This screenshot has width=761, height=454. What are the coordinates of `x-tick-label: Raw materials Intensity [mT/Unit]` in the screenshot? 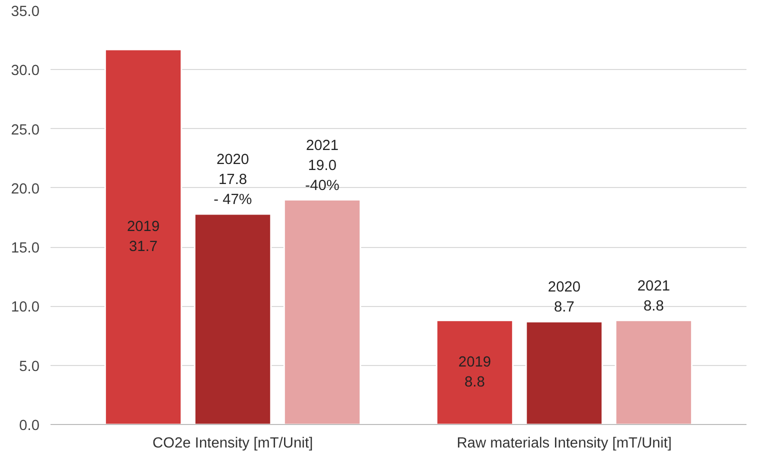 It's located at (564, 444).